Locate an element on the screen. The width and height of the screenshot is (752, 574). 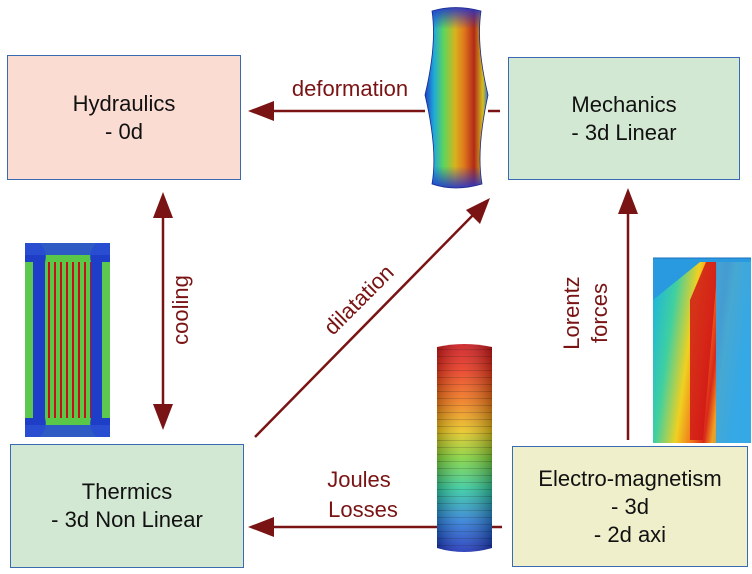
electromagnetism-title: Electro-magnetism is located at coordinates (630, 478).